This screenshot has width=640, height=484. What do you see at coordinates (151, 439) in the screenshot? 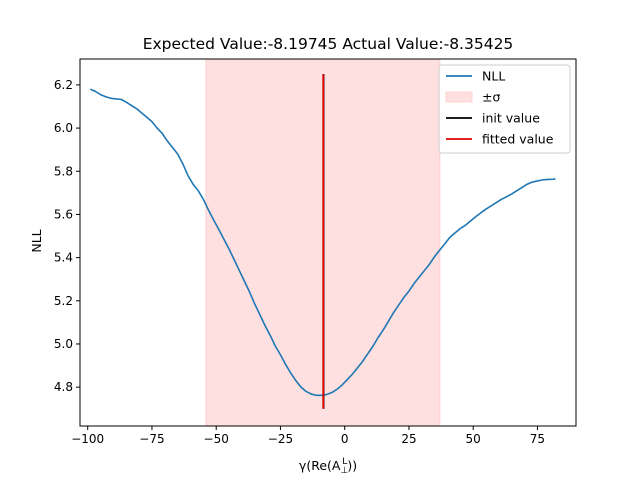
I see `x-tick-label: −75` at bounding box center [151, 439].